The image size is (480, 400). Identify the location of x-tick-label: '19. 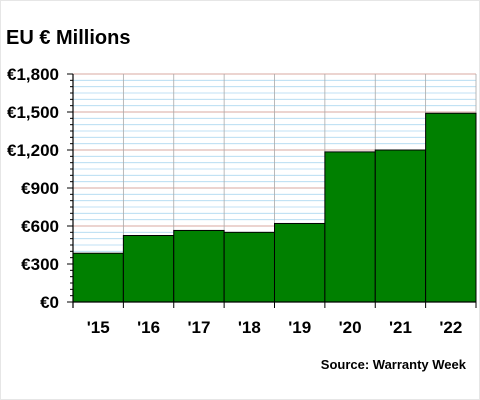
(299, 327).